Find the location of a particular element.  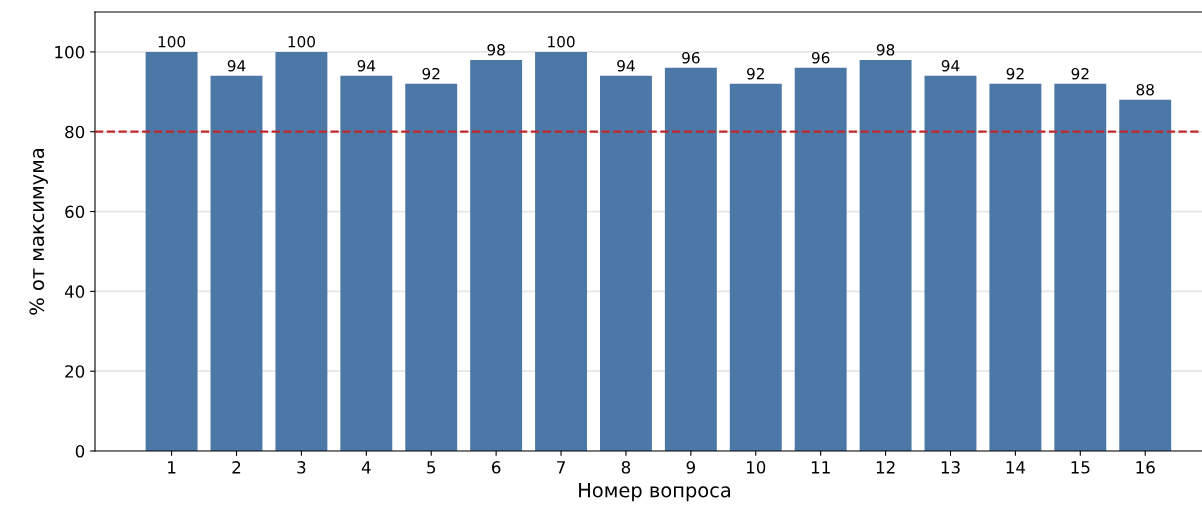

data-label: 88 is located at coordinates (1145, 89).